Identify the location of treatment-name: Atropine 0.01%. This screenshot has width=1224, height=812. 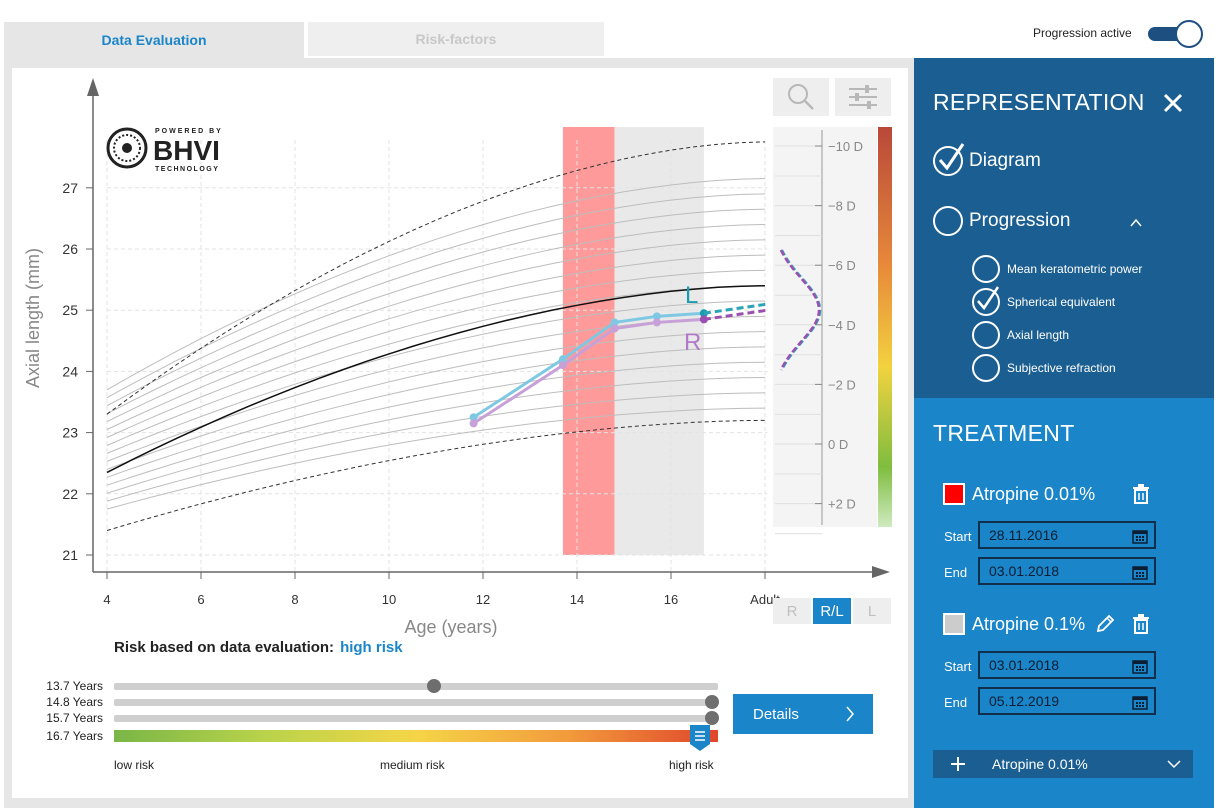
(1034, 494).